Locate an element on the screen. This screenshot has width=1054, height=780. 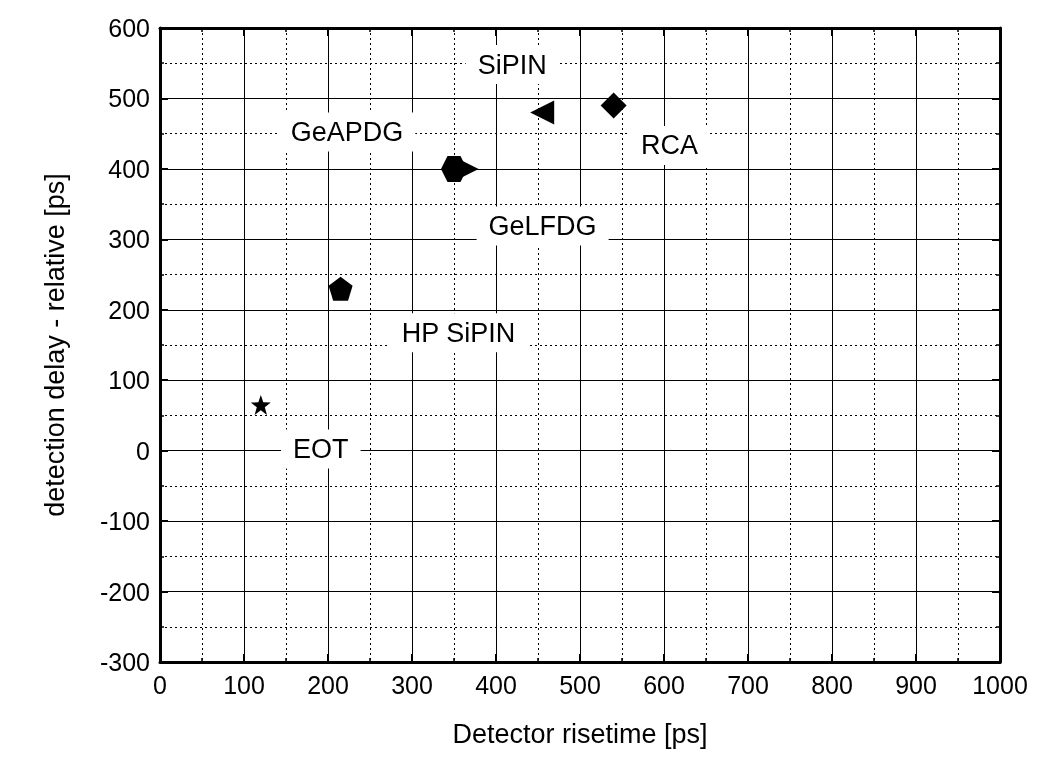
y-tick-label: 100 is located at coordinates (129, 380).